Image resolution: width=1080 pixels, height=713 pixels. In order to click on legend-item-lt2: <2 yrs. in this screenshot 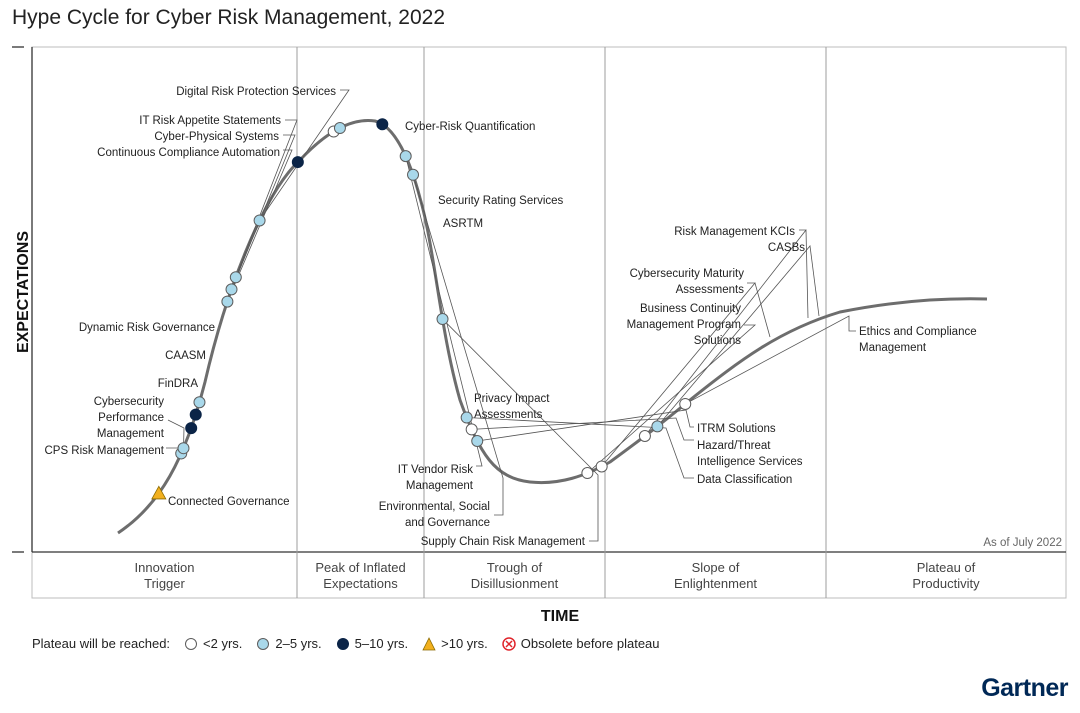, I will do `click(213, 643)`.